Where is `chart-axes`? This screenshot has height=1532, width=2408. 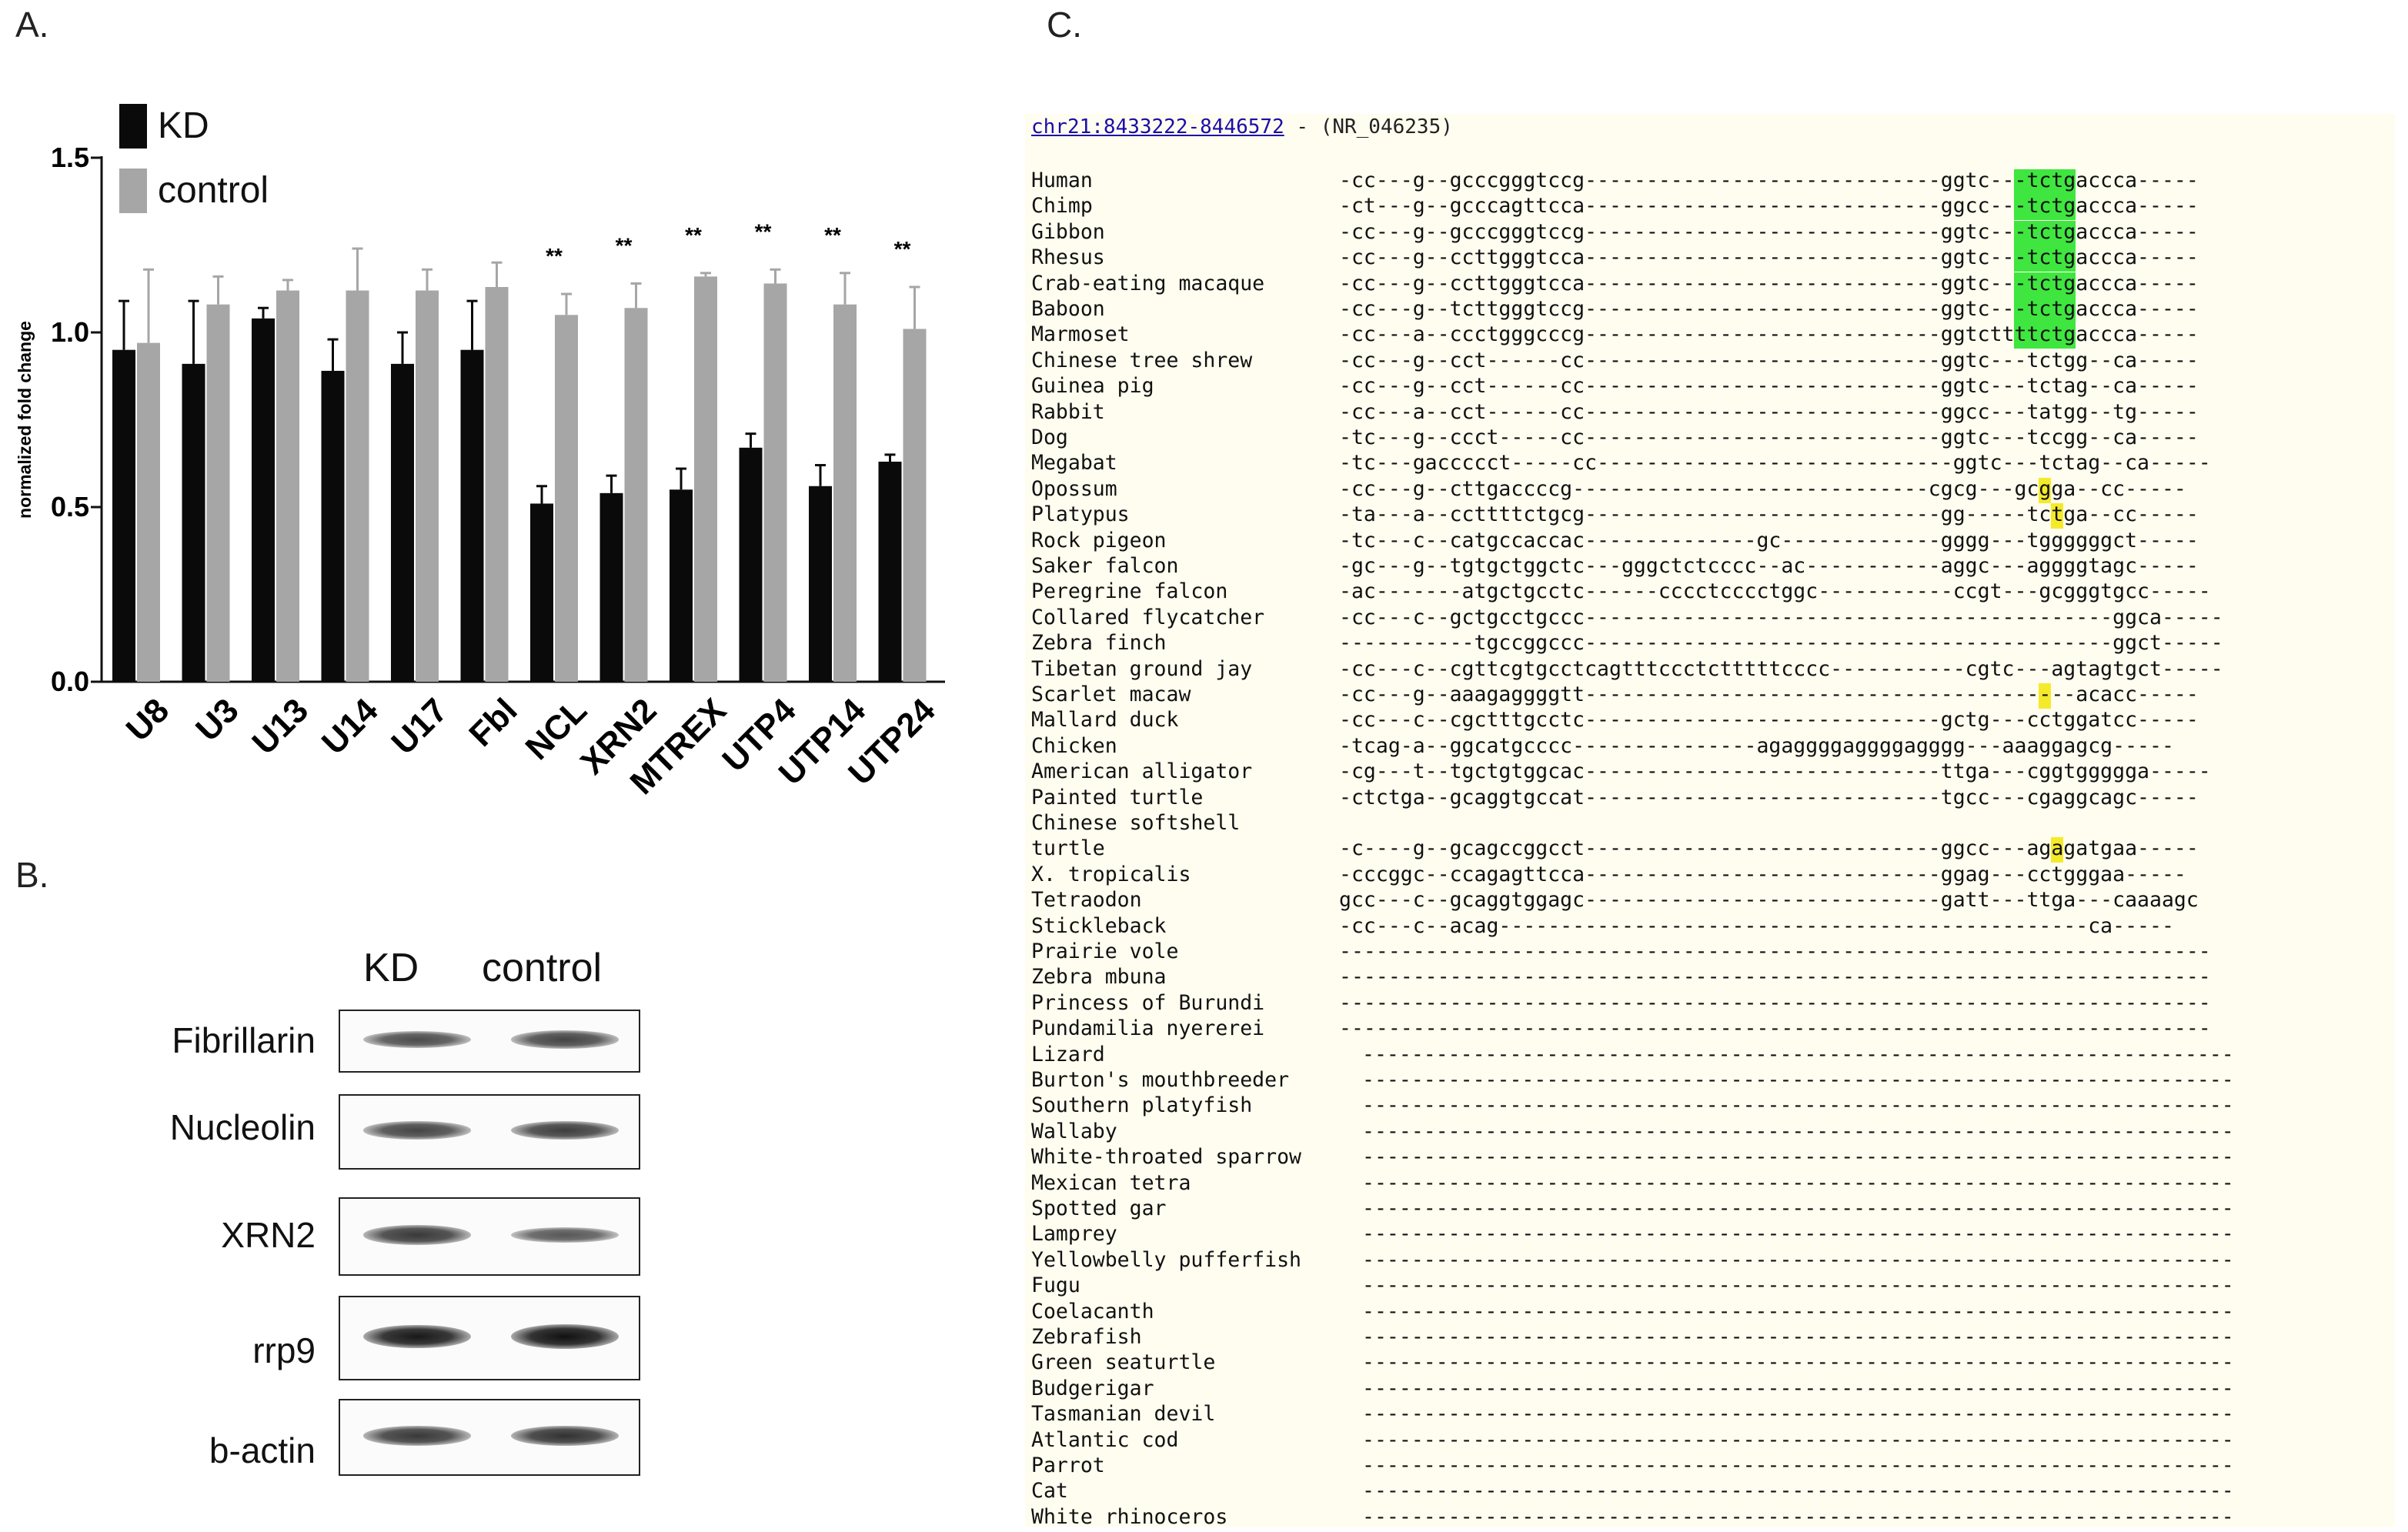
chart-axes is located at coordinates (518, 419).